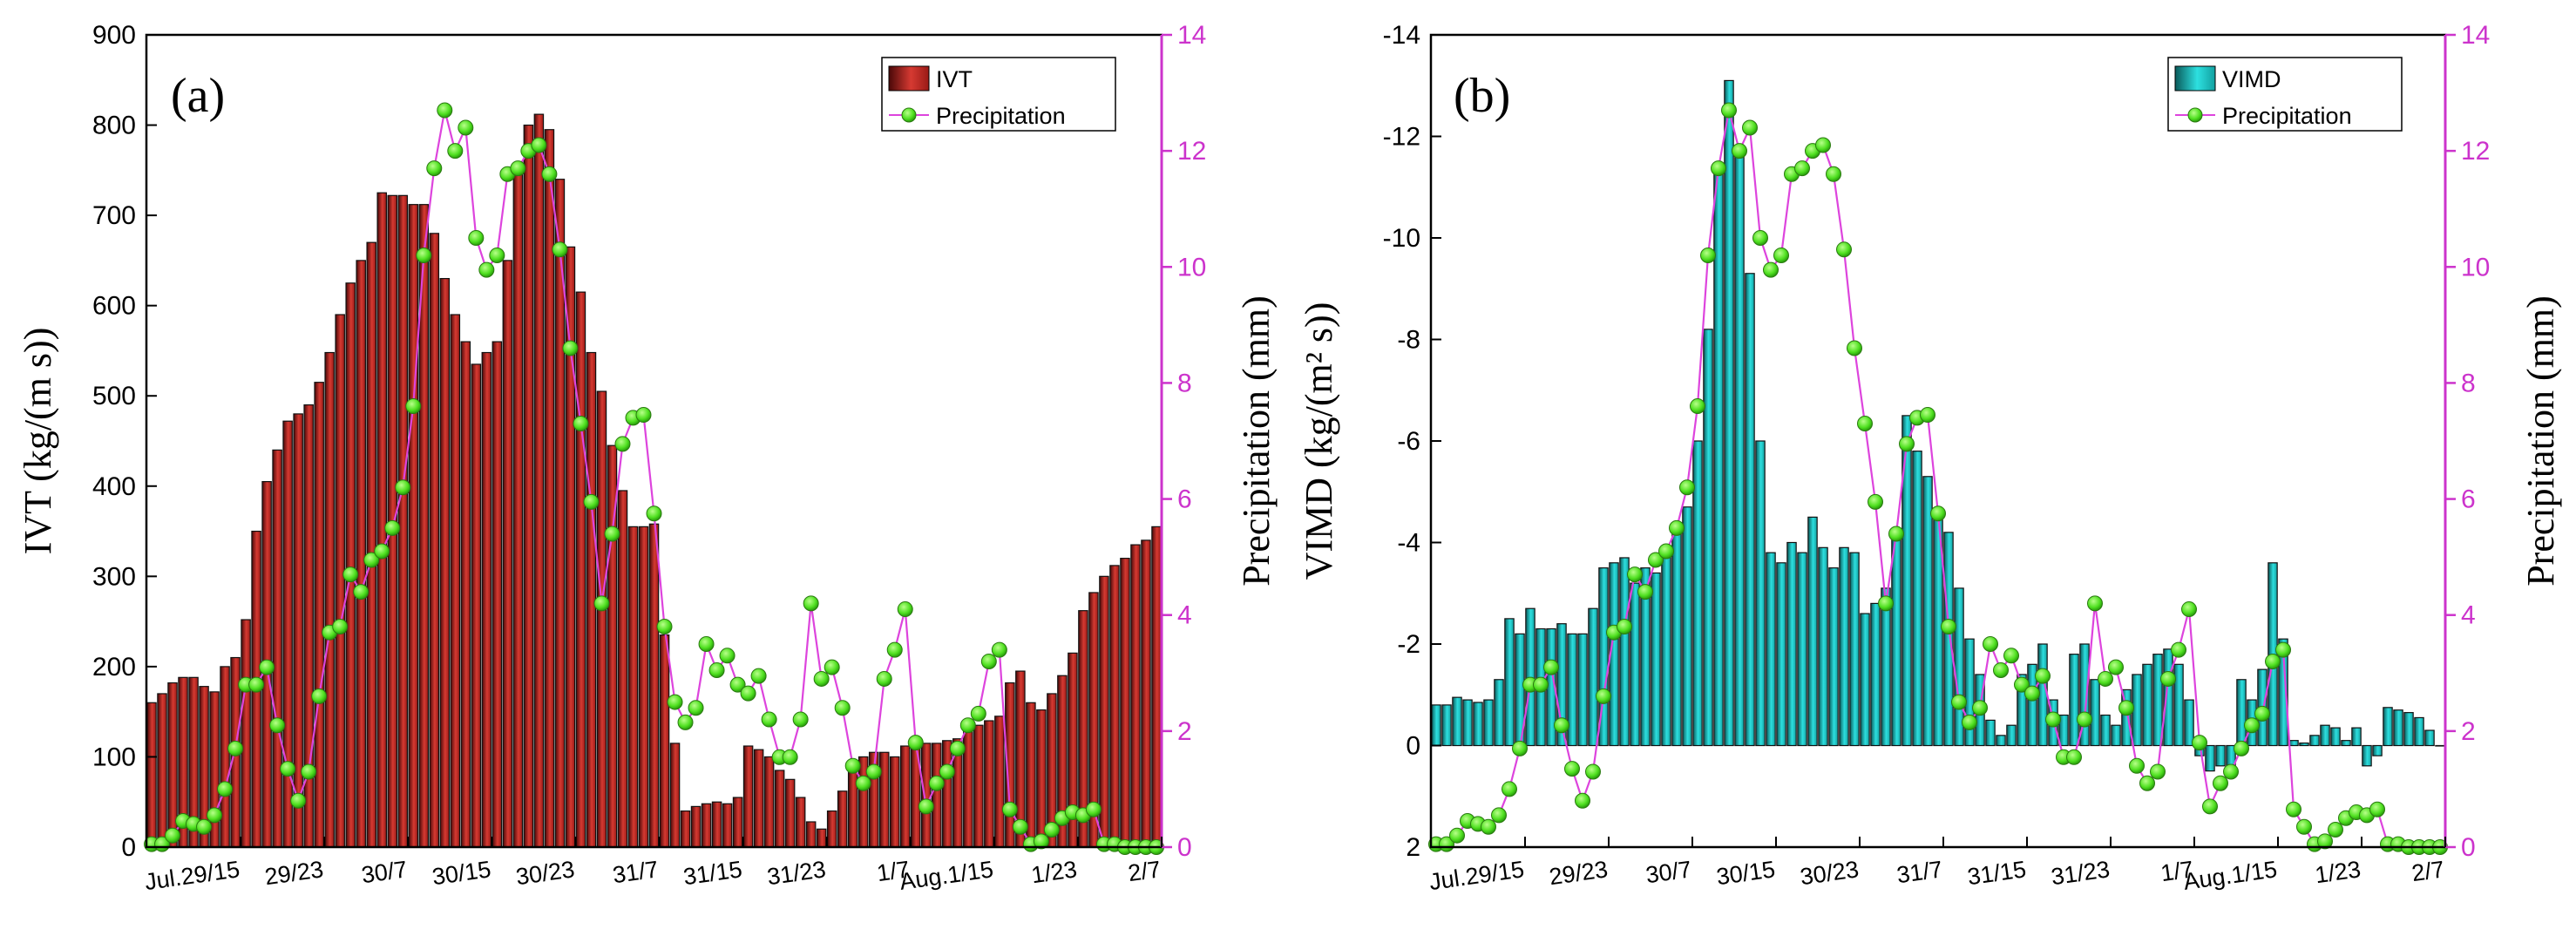 The image size is (2576, 936). I want to click on x-tick-label: 1/23, so click(2338, 872).